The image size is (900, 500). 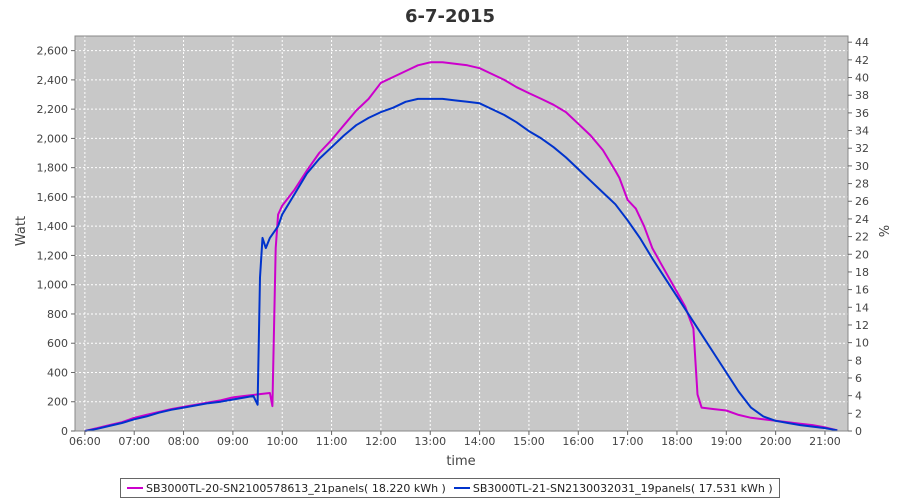 What do you see at coordinates (862, 307) in the screenshot?
I see `y2-tick-label: 14` at bounding box center [862, 307].